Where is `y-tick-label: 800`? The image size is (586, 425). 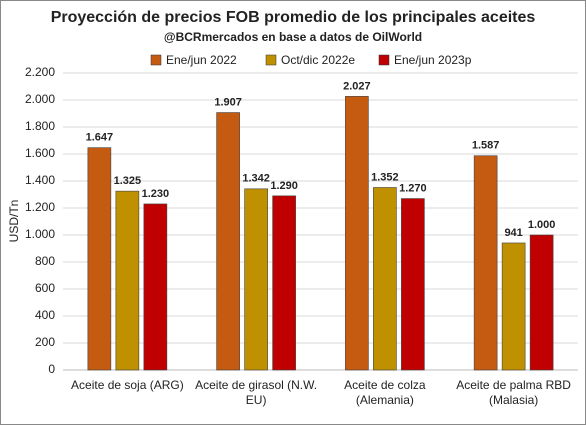 y-tick-label: 800 is located at coordinates (45, 261).